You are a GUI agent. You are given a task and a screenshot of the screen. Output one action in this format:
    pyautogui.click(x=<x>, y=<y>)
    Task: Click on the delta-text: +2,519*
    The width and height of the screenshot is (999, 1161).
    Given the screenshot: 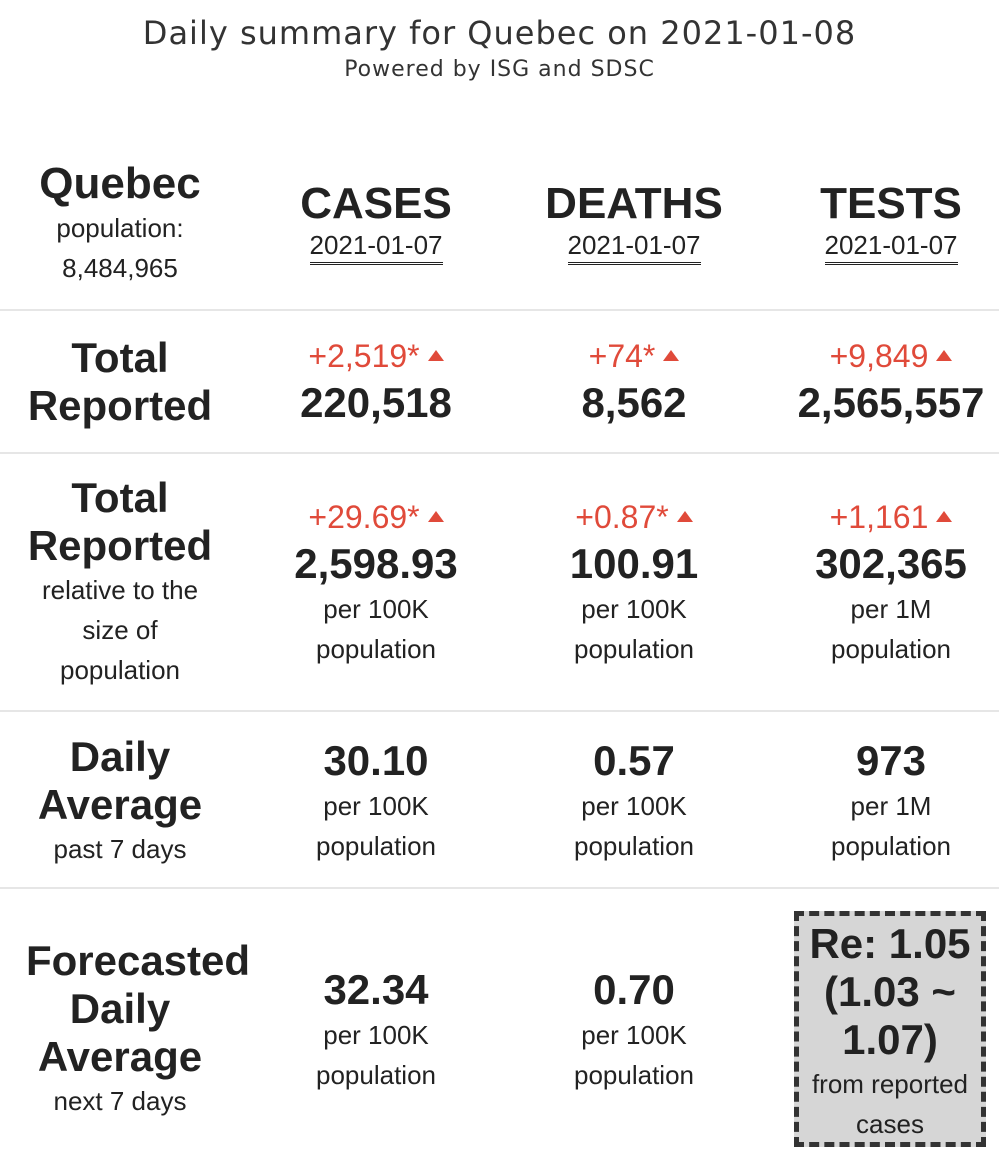 What is the action you would take?
    pyautogui.click(x=364, y=356)
    